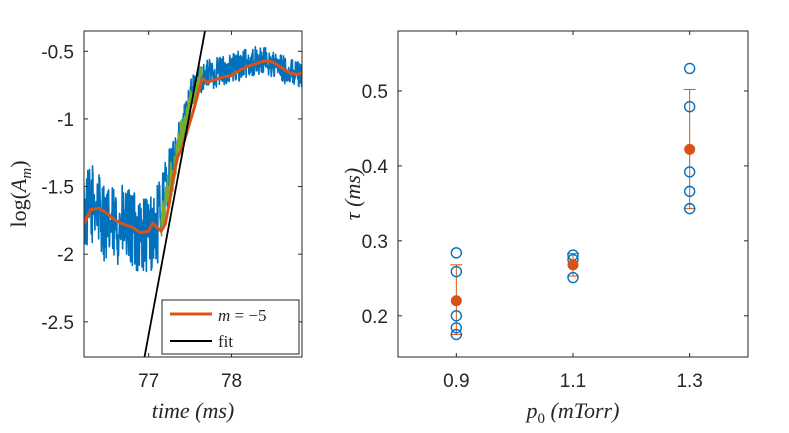  Describe the element at coordinates (225, 341) in the screenshot. I see `legend-label-fit: fit` at that location.